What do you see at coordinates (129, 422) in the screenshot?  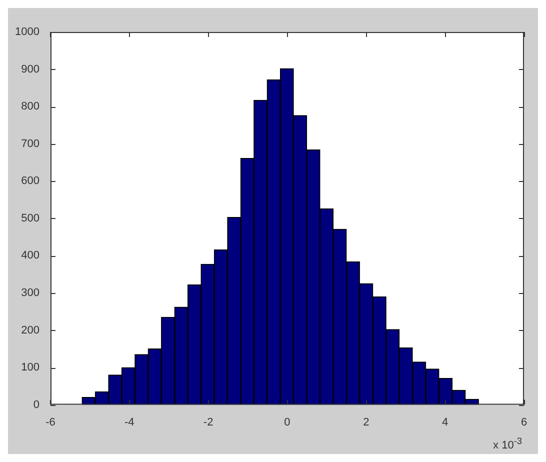 I see `x-tick-label: -4` at bounding box center [129, 422].